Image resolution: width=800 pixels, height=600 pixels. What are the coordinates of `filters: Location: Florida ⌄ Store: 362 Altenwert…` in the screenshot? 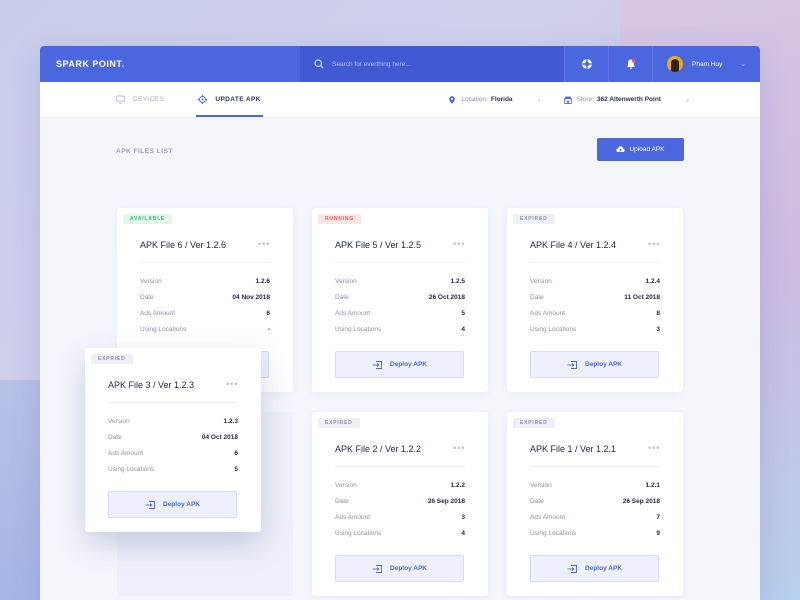 It's located at (593, 99).